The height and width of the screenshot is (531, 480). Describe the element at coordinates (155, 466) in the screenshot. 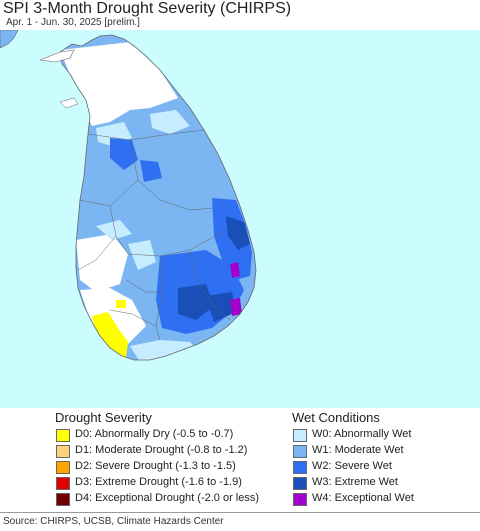

I see `legend-label-d2: D2: Severe Drought (-1.3 to -1.5)` at that location.